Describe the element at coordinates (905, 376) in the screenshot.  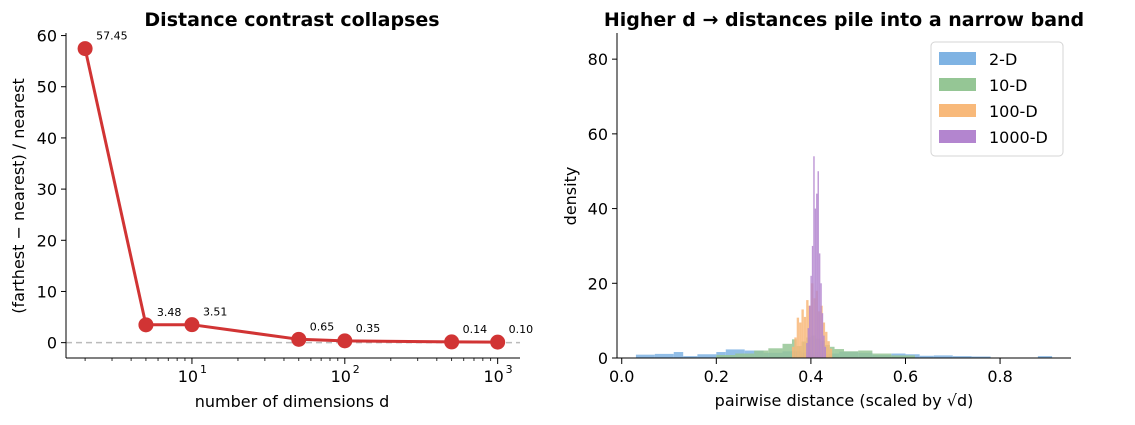
I see `x-tick-label: 0.6` at that location.